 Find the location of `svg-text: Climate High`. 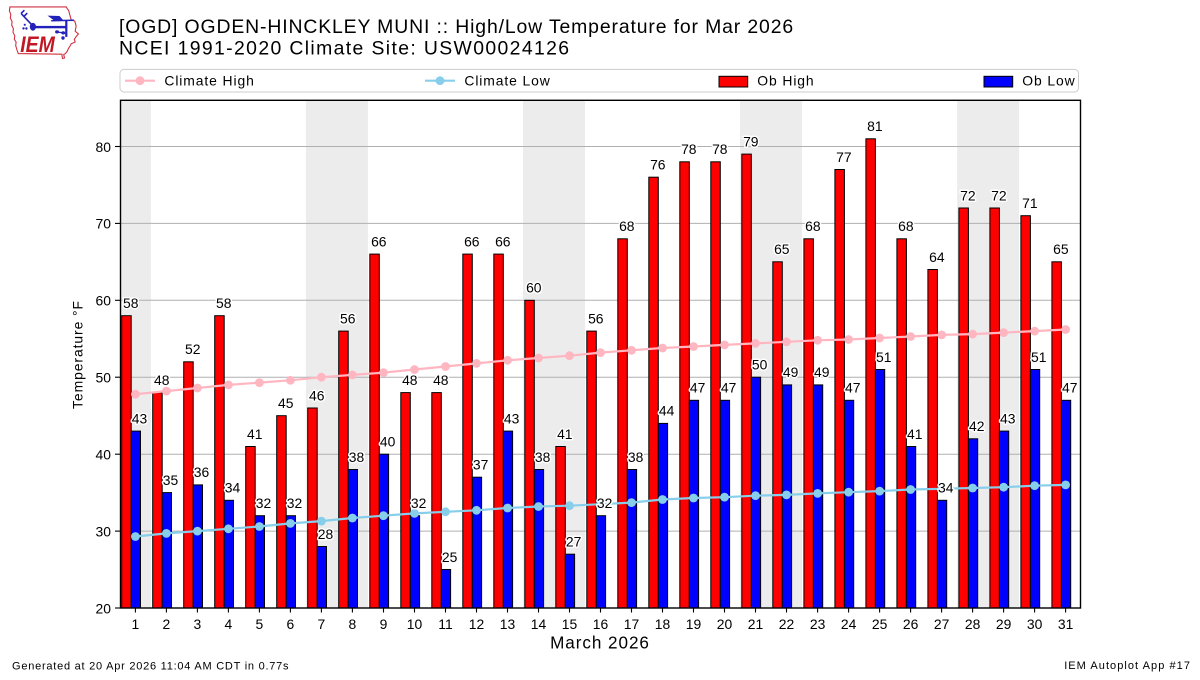

svg-text: Climate High is located at coordinates (209, 81).